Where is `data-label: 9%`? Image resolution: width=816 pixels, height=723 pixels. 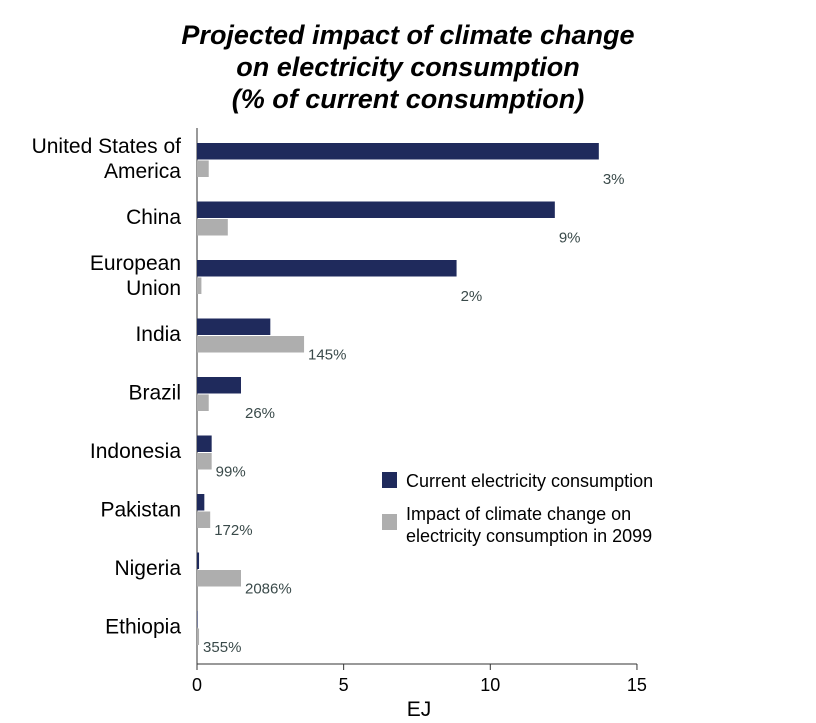
data-label: 9% is located at coordinates (570, 238).